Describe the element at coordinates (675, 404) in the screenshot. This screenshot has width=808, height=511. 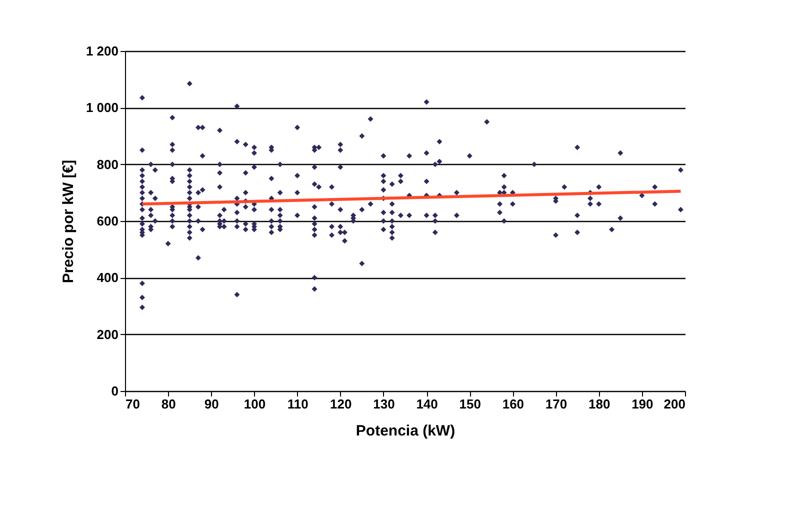
I see `x-tick-label: 200` at that location.